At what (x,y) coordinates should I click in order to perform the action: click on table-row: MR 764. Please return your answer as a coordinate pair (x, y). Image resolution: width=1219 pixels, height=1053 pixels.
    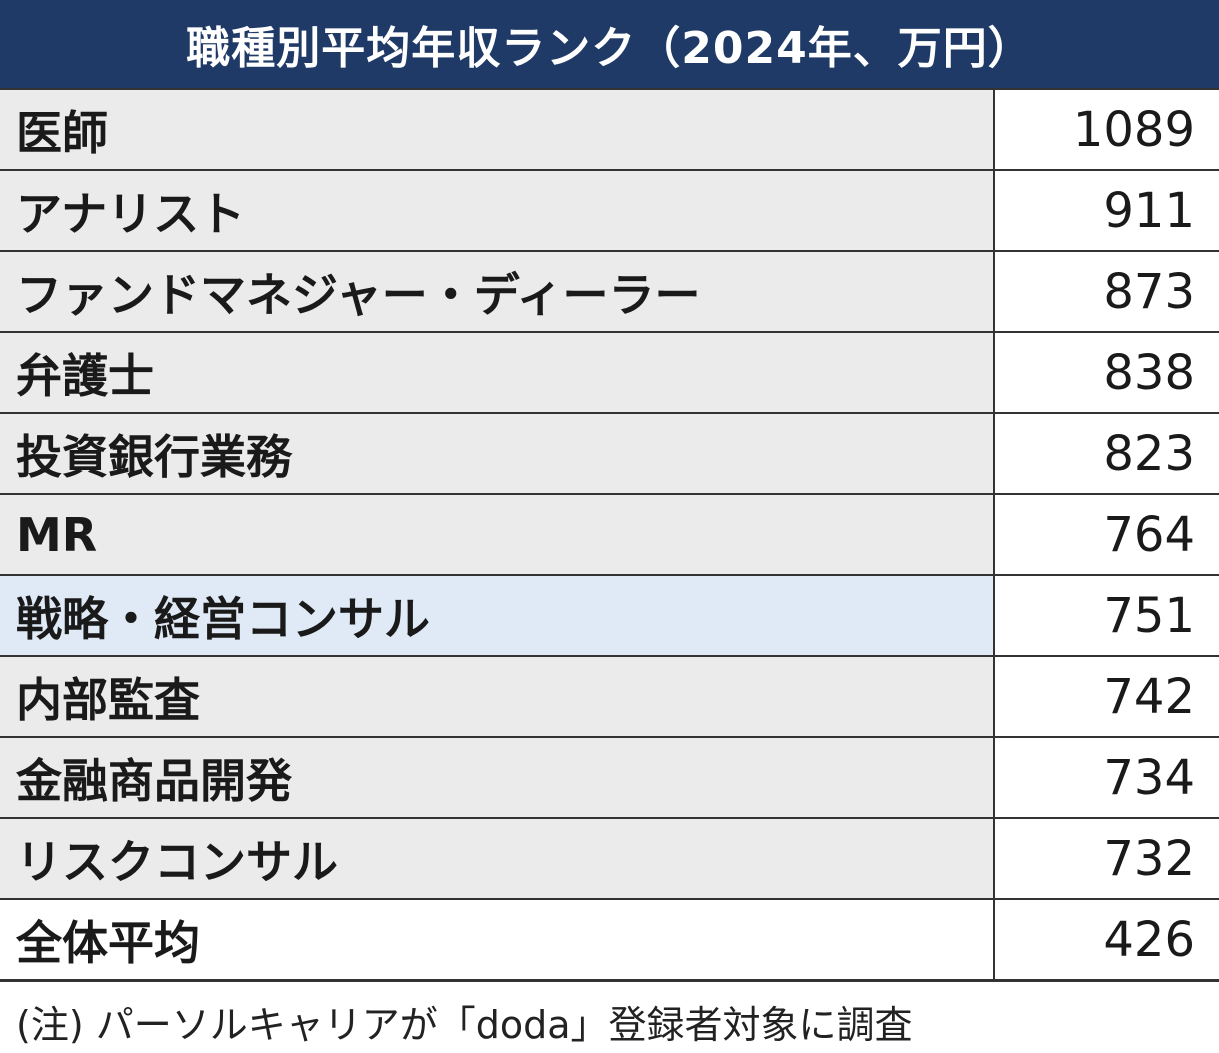
    Looking at the image, I should click on (609, 535).